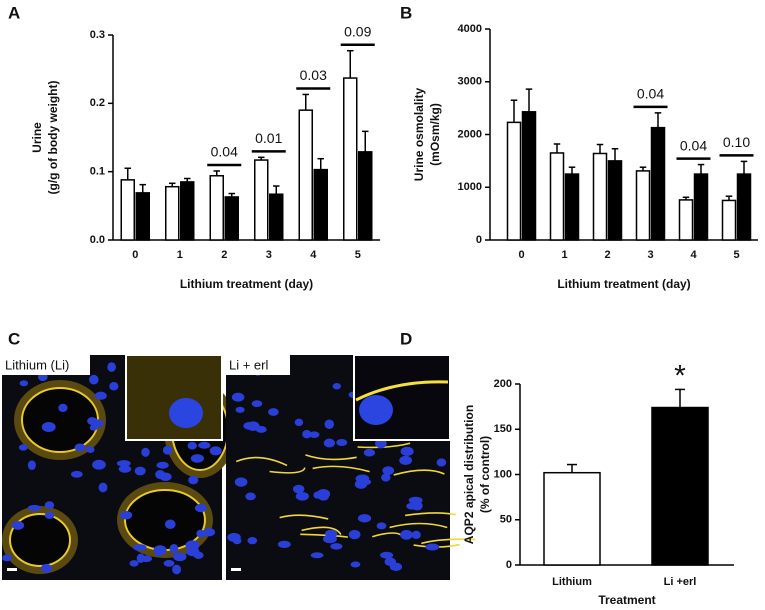 The height and width of the screenshot is (610, 765). What do you see at coordinates (14, 338) in the screenshot?
I see `panel-label: C` at bounding box center [14, 338].